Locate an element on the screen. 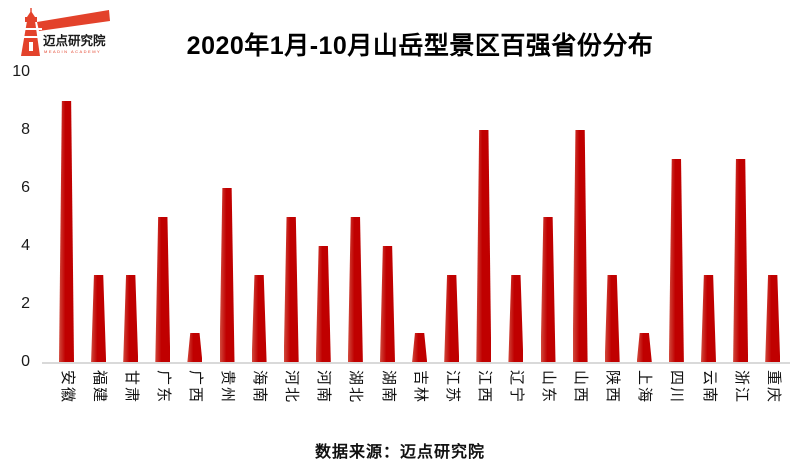 Image resolution: width=800 pixels, height=467 pixels. bar-山东 is located at coordinates (548, 289).